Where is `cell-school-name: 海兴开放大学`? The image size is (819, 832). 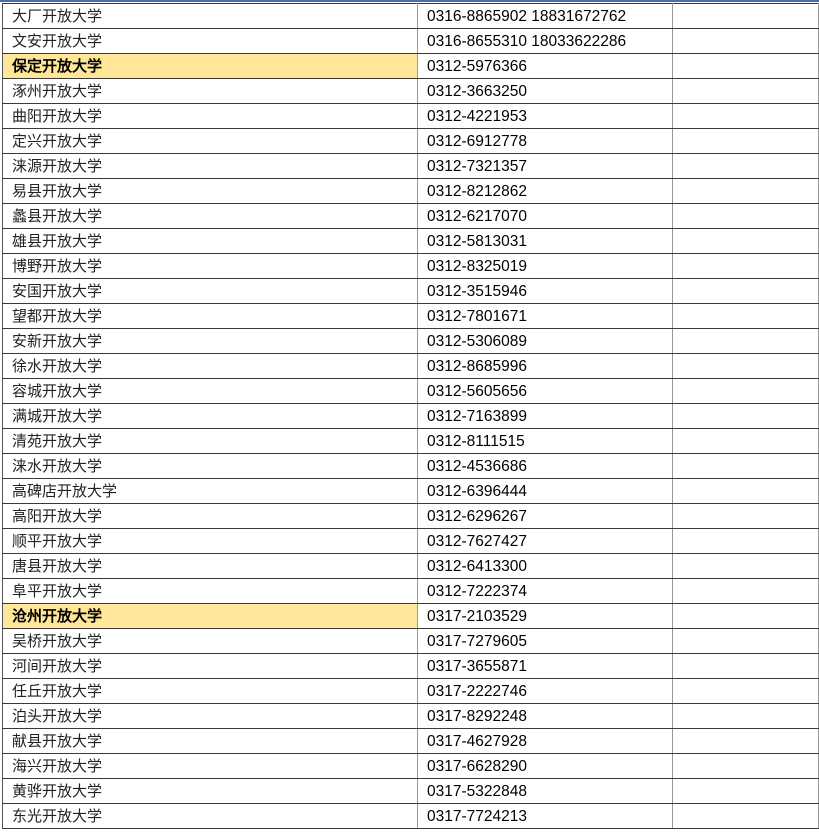 cell-school-name: 海兴开放大学 is located at coordinates (210, 766).